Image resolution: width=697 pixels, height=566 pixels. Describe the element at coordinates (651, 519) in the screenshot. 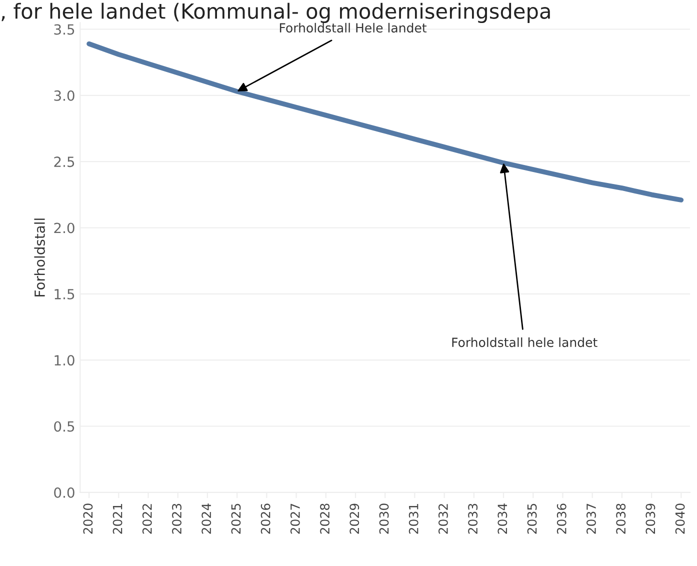

I see `x-tick-label: 2039` at that location.